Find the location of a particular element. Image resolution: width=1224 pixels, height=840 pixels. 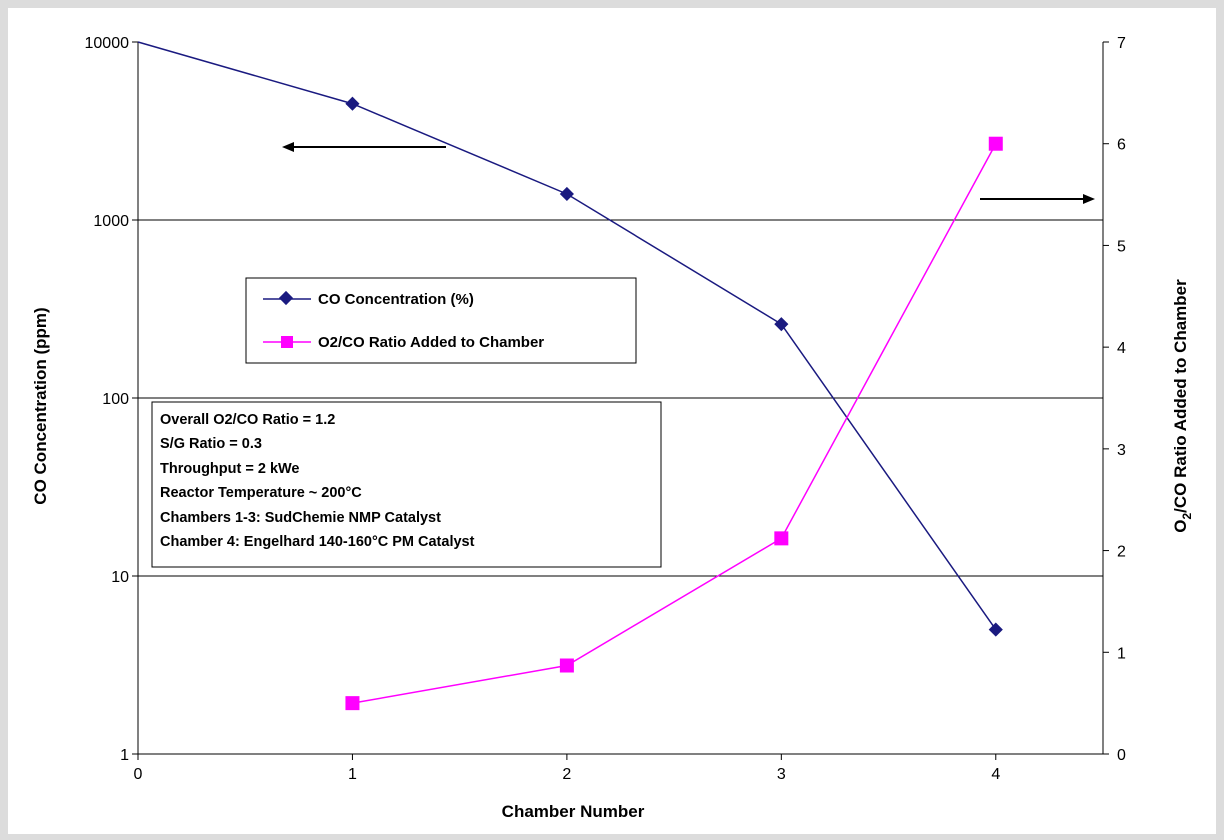

left-arrow-head is located at coordinates (288, 147).